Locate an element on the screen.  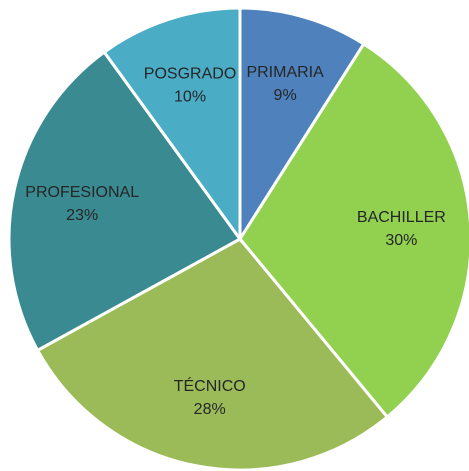
slice-label: POSGRADO is located at coordinates (190, 73).